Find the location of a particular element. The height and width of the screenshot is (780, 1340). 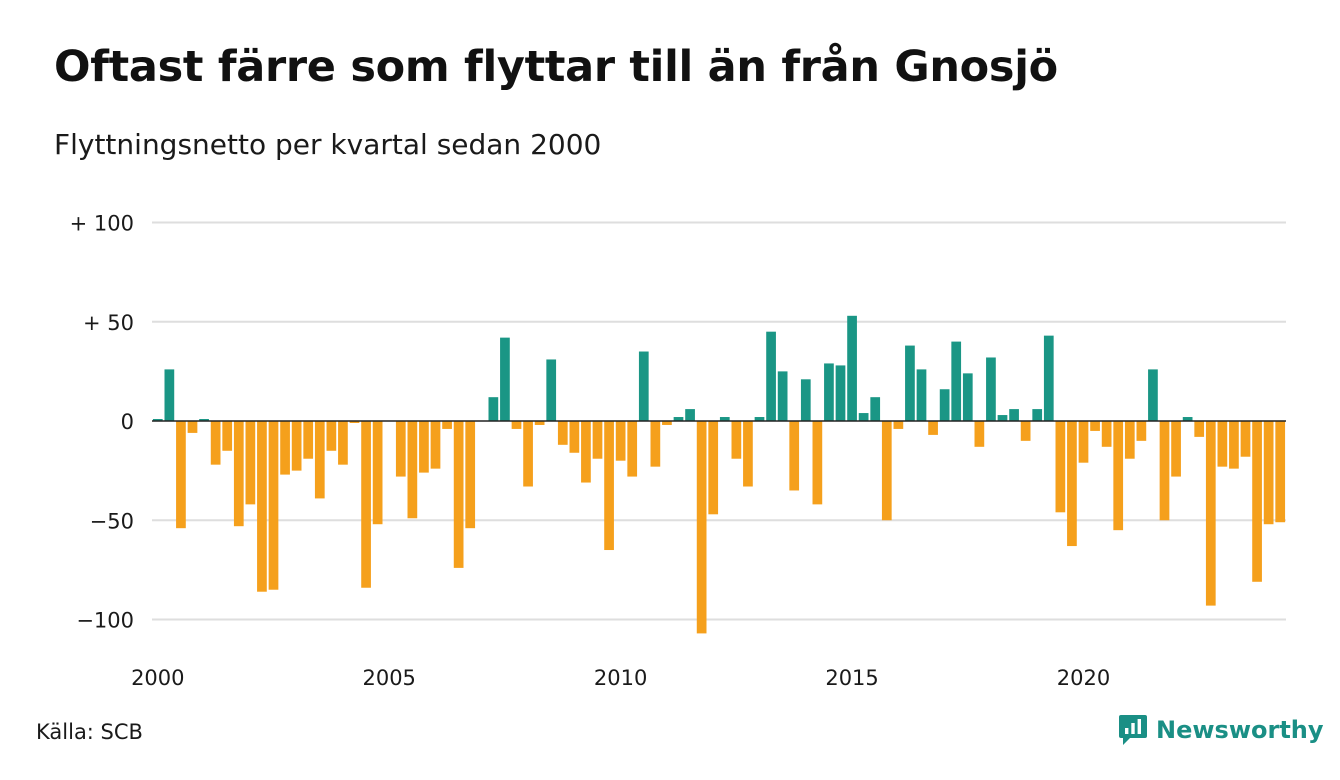

x-tick-label: 2010 is located at coordinates (620, 678).